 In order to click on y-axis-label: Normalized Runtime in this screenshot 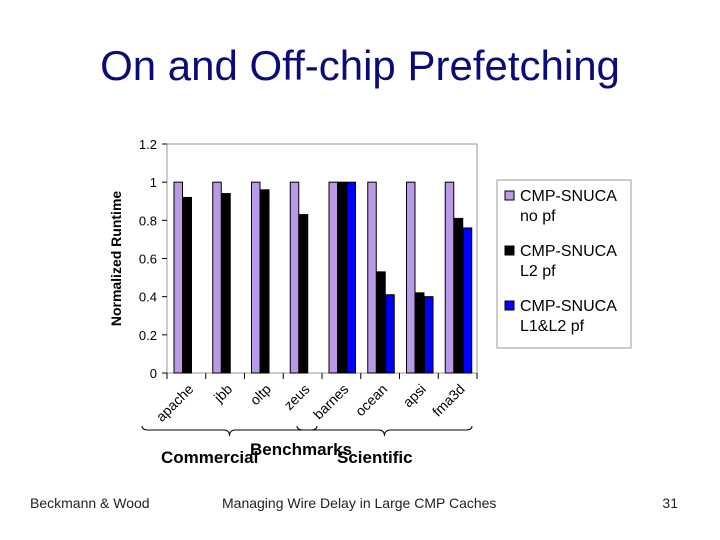, I will do `click(116, 259)`.